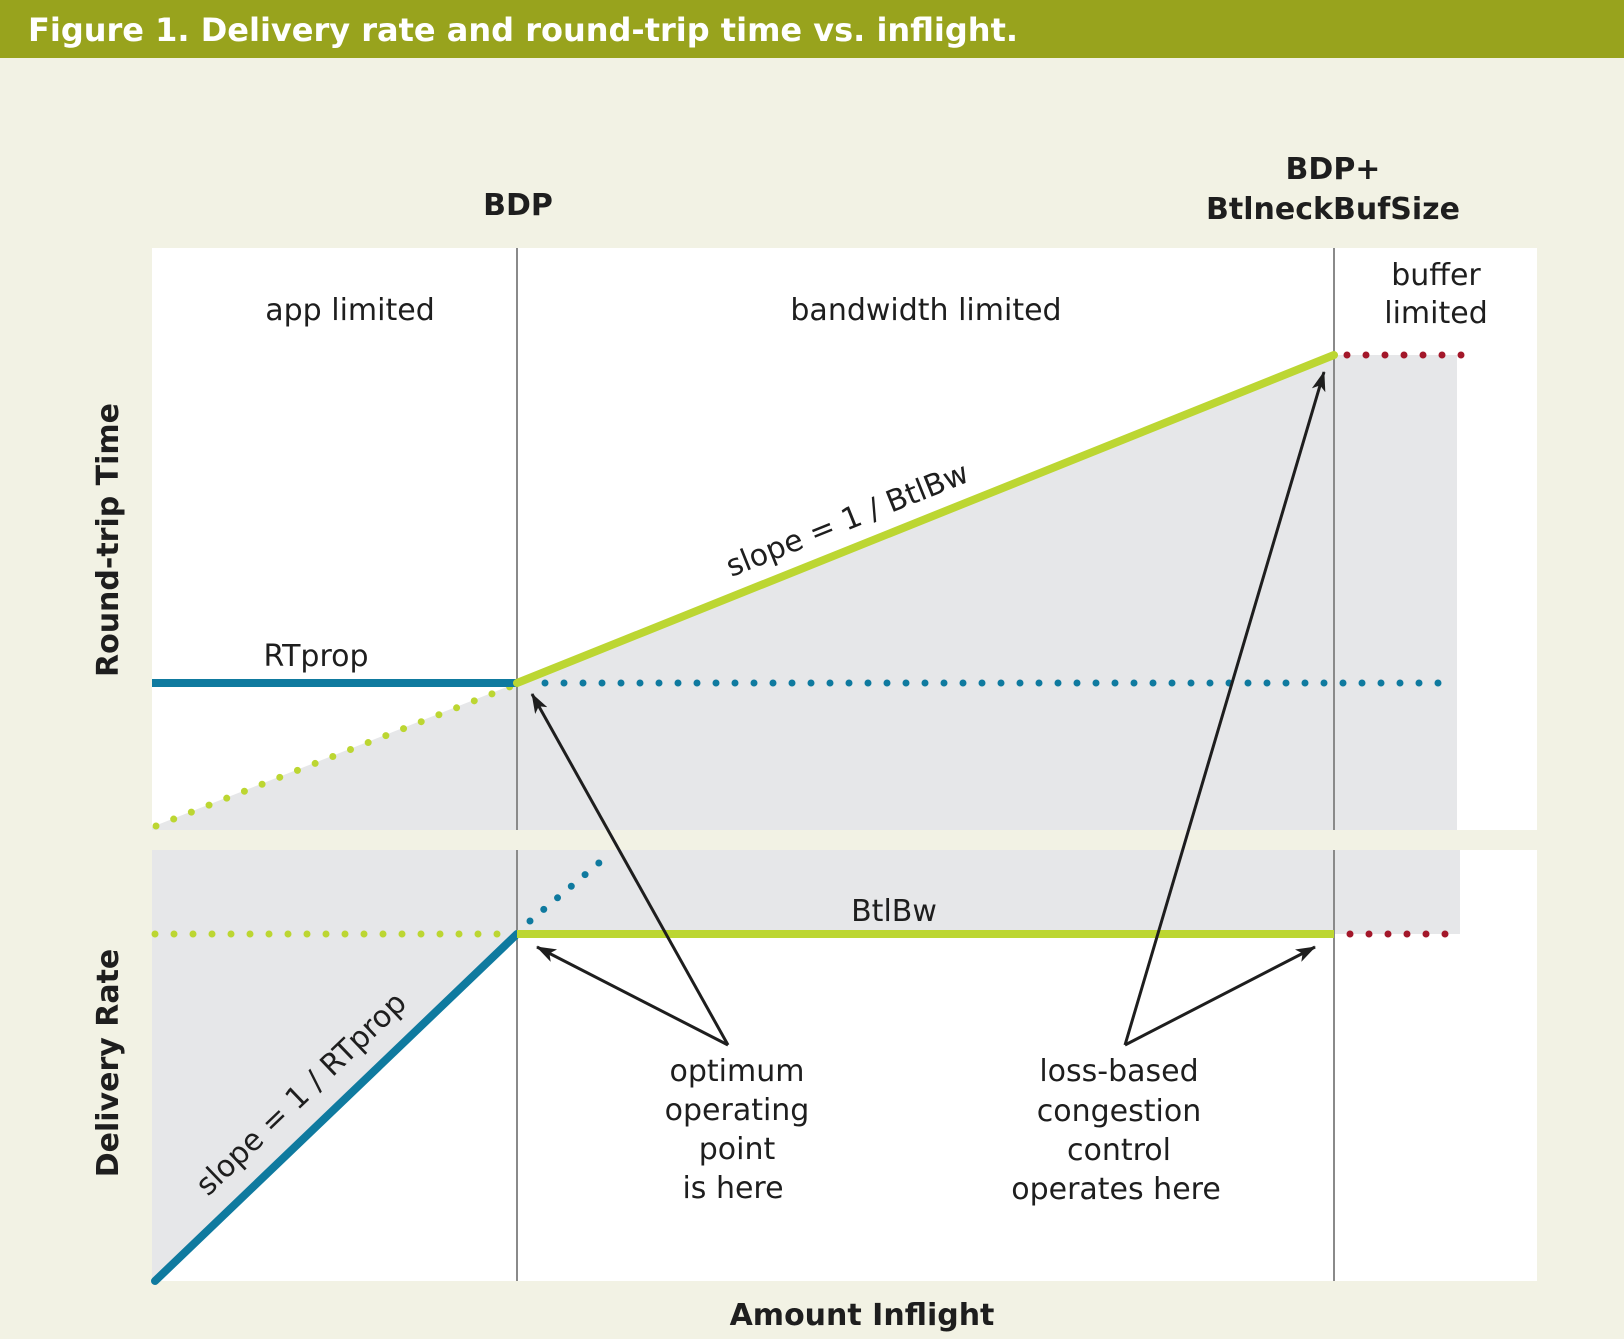 This screenshot has width=1624, height=1339. I want to click on lossbased-arrow-to-rtt, so click(1224, 708).